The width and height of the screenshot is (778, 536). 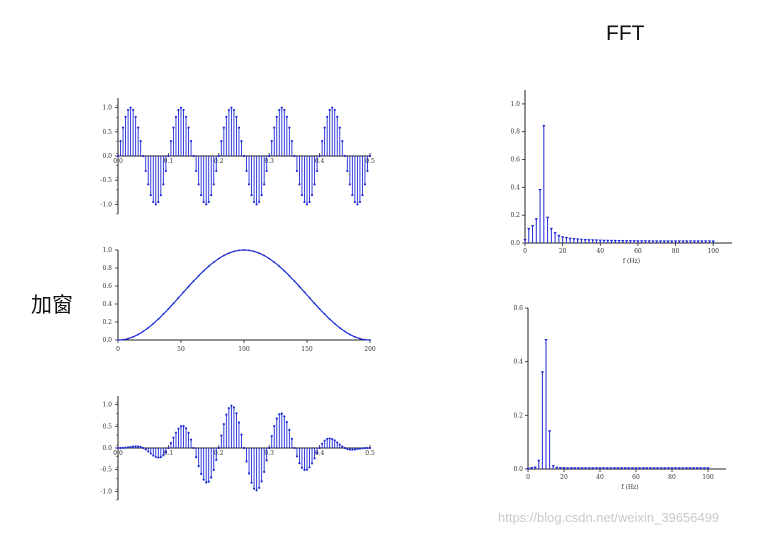 I want to click on y-tick-label: 0.6, so click(x=518, y=308).